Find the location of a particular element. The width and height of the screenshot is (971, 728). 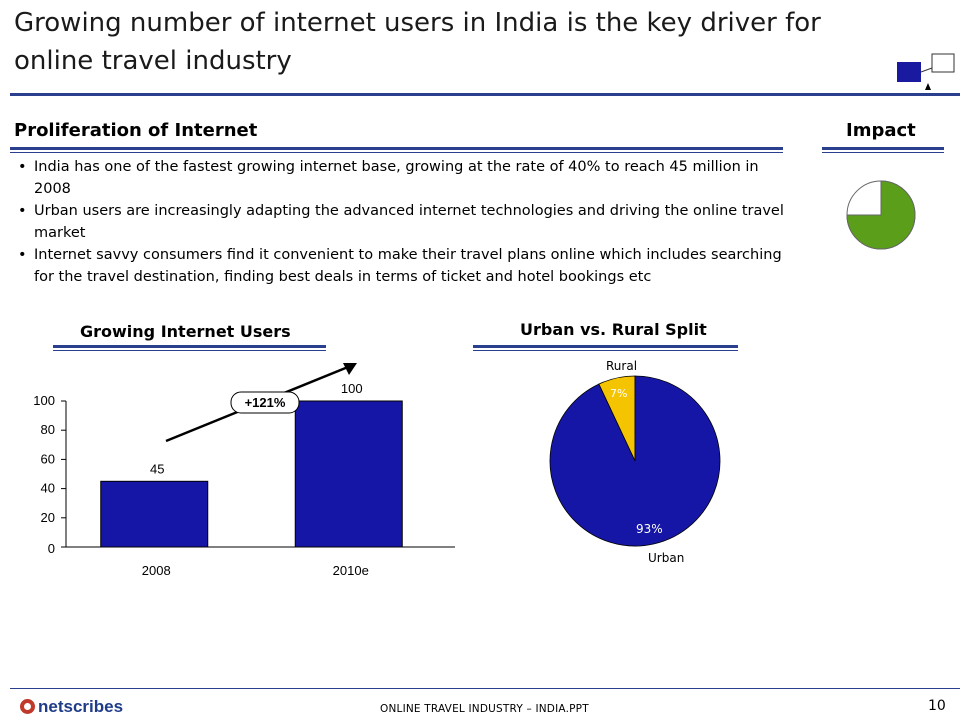

x-tick-label: 2008 is located at coordinates (156, 570).